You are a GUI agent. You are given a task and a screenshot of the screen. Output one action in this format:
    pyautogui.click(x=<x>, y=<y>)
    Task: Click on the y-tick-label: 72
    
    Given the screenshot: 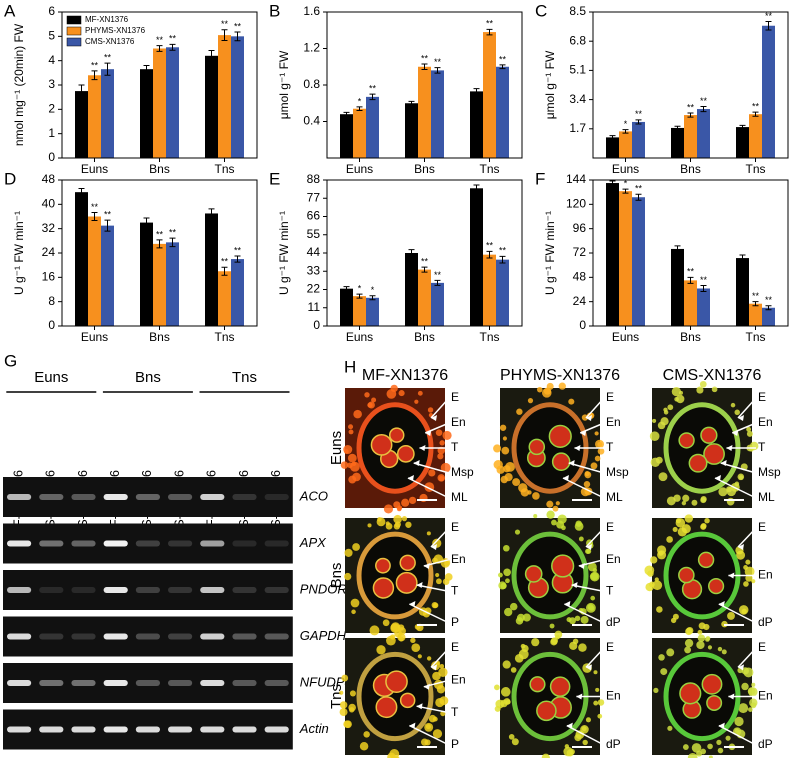 What is the action you would take?
    pyautogui.click(x=580, y=252)
    